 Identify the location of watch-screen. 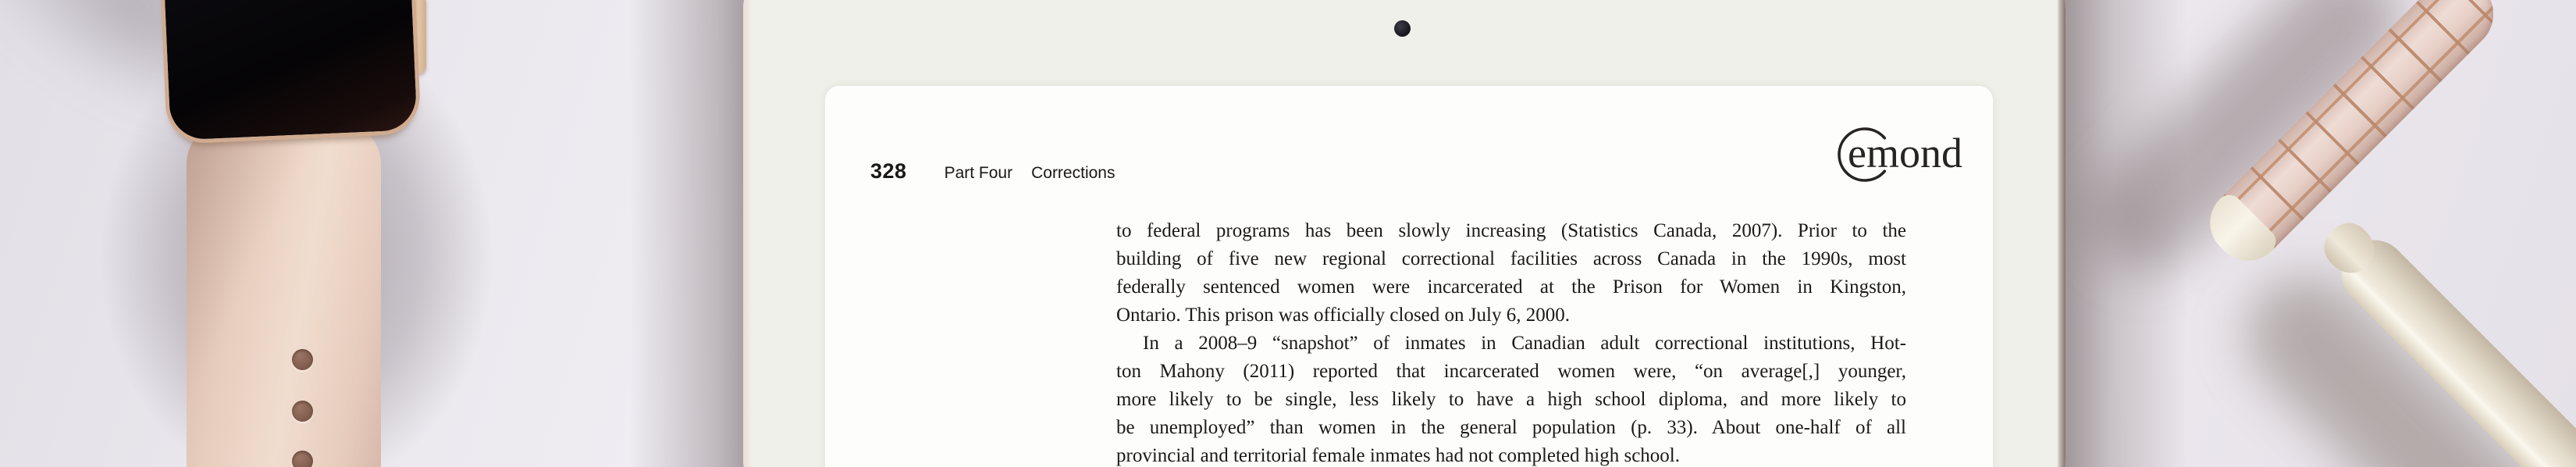
(290, 72).